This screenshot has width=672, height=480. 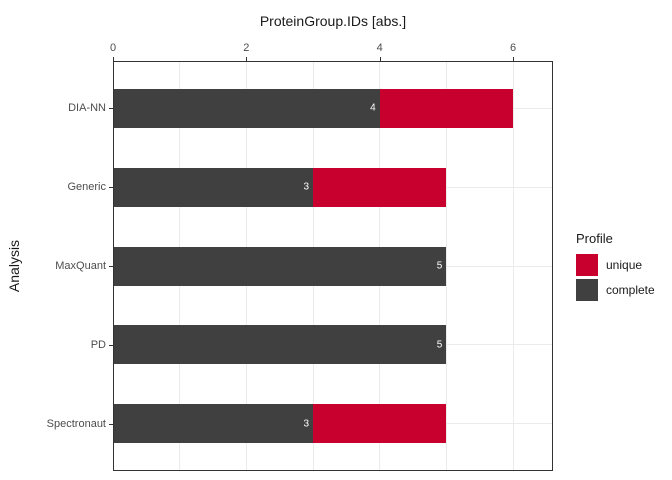 I want to click on y-tick-label-PD: PD, so click(x=98, y=344).